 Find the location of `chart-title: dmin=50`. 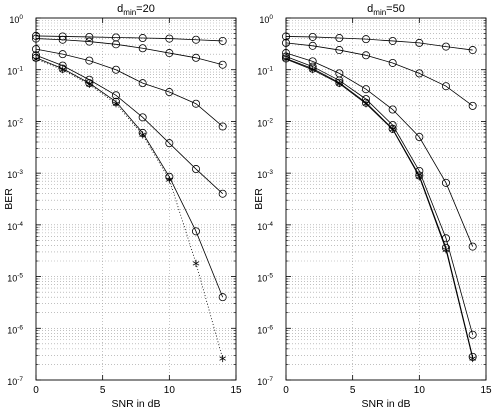

chart-title: dmin=50 is located at coordinates (386, 10).